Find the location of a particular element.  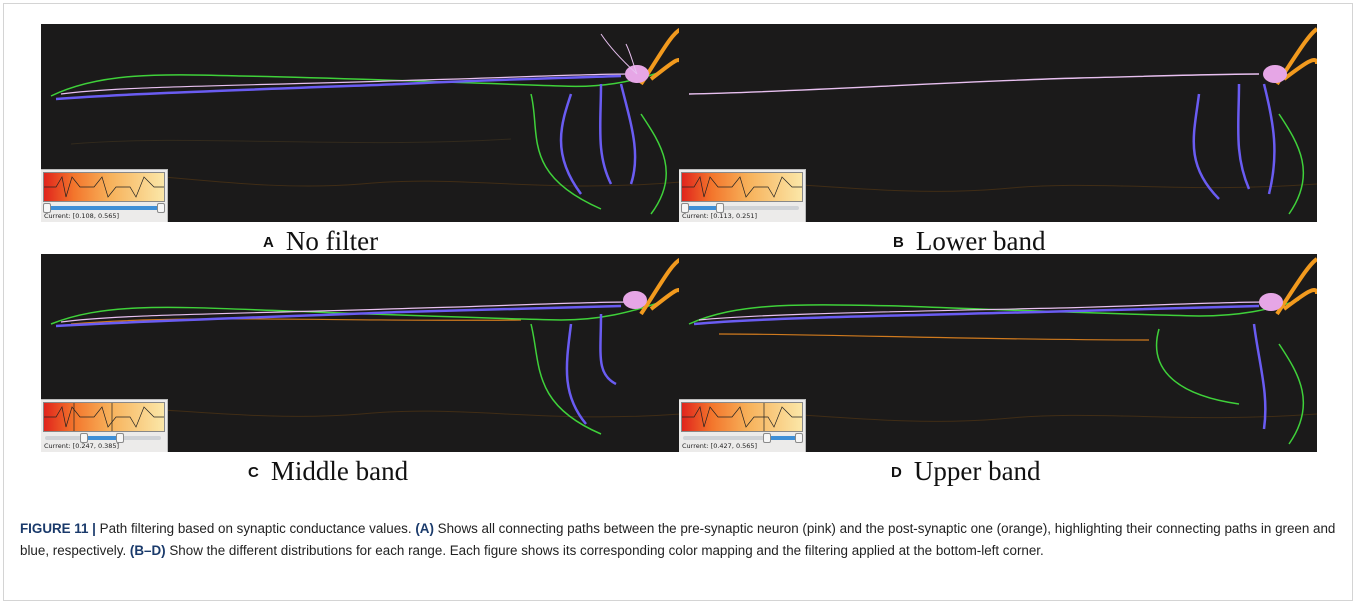

caption-ref-bd: (B–D) is located at coordinates (147, 550).